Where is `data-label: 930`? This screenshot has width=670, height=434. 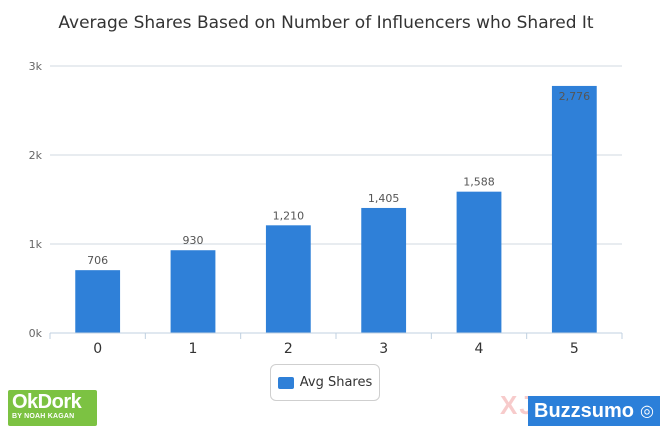
data-label: 930 is located at coordinates (193, 240).